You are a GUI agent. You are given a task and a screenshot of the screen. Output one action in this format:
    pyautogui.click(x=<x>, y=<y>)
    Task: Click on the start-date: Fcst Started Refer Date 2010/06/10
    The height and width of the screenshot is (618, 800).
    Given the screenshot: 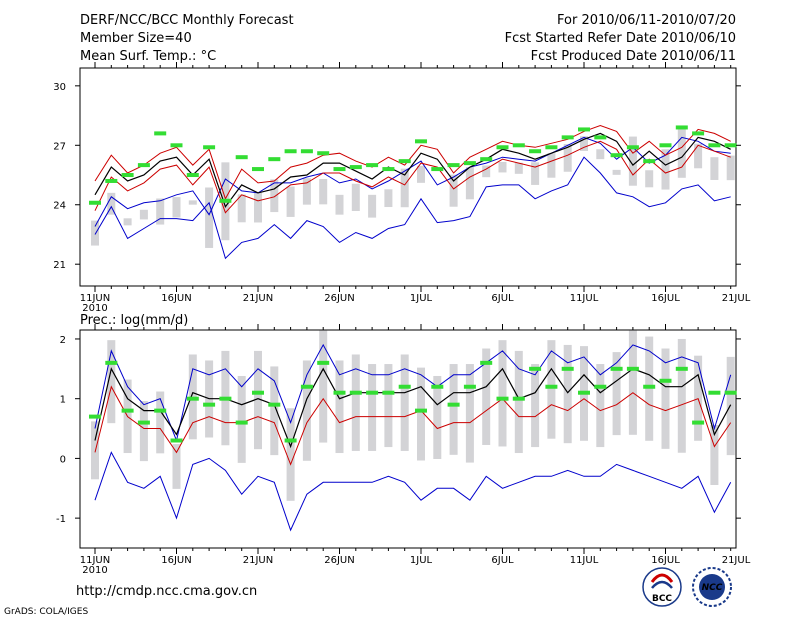 What is the action you would take?
    pyautogui.click(x=620, y=38)
    